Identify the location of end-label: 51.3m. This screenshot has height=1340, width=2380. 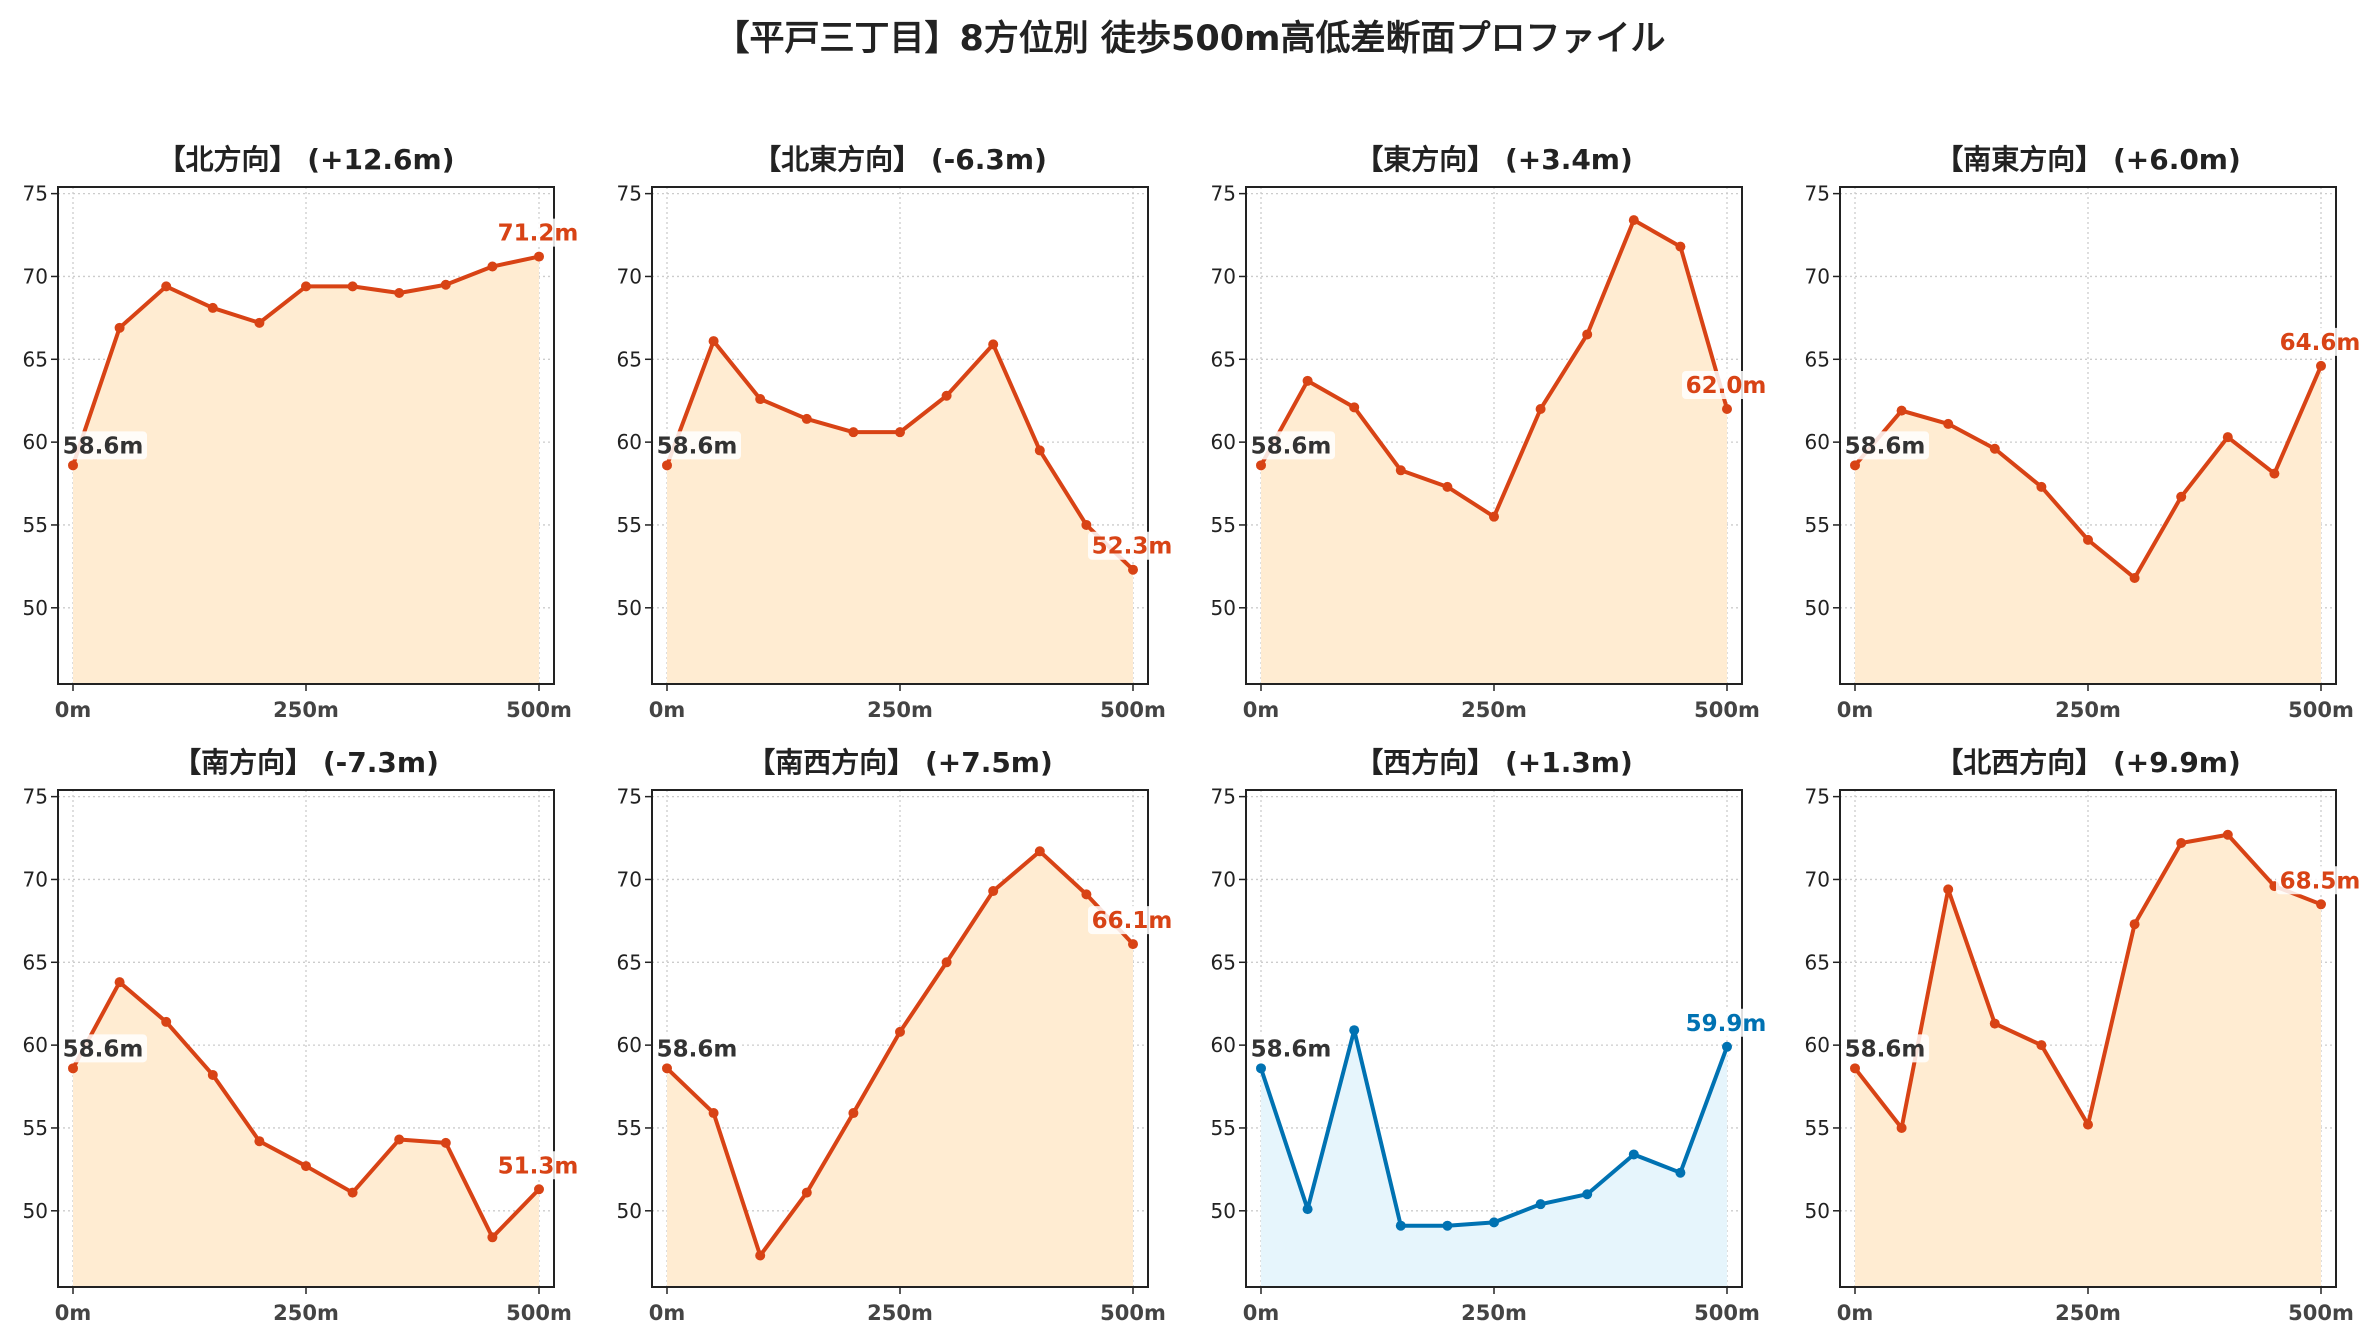
(538, 1166).